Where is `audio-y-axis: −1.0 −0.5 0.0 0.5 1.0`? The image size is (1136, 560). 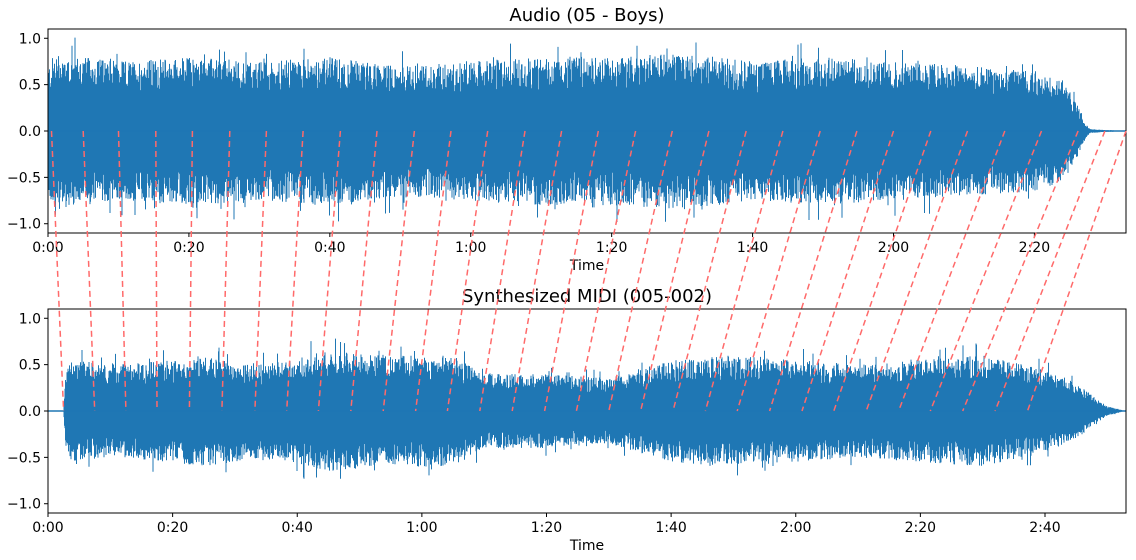
audio-y-axis: −1.0 −0.5 0.0 0.5 1.0 is located at coordinates (27, 132).